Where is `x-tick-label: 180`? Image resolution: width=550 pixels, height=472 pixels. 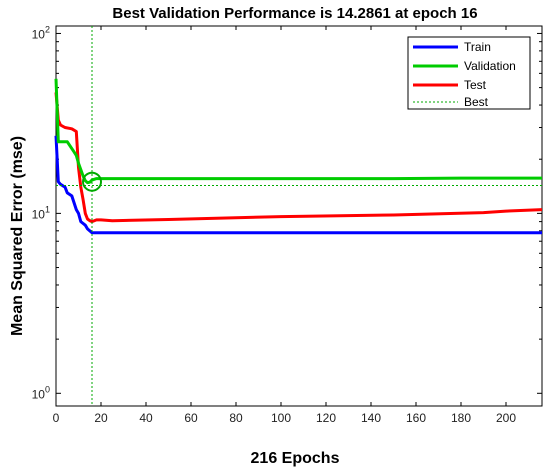 x-tick-label: 180 is located at coordinates (461, 418).